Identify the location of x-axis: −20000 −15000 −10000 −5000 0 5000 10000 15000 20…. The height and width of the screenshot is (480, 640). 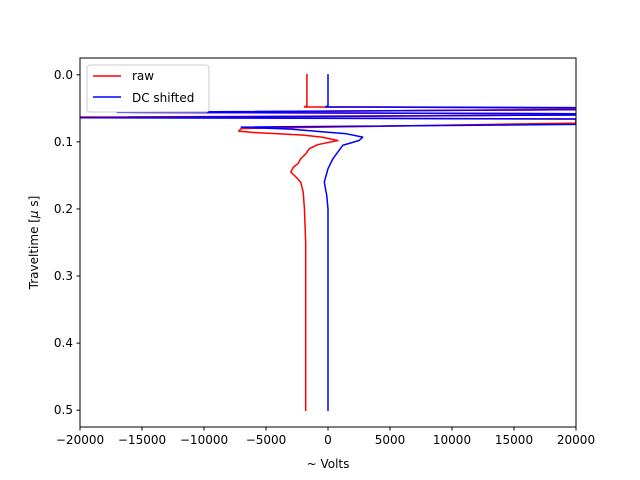
(325, 437).